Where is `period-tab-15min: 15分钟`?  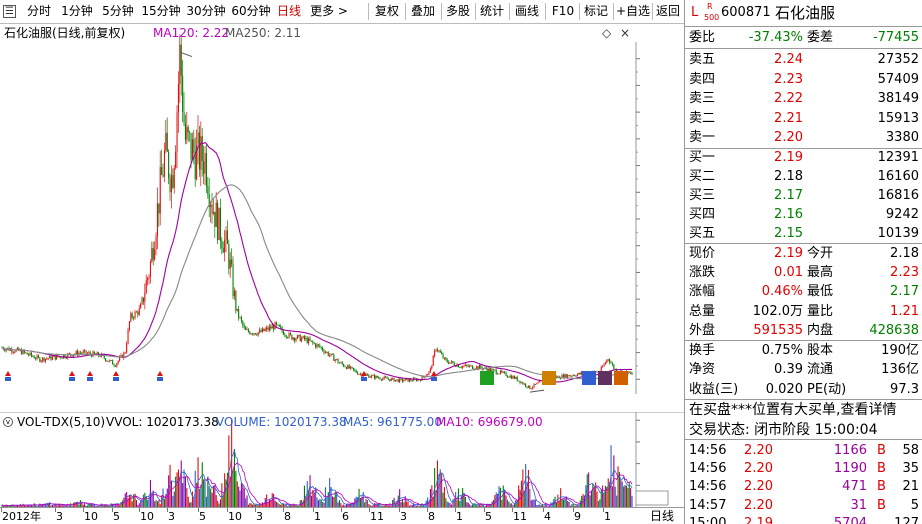
period-tab-15min: 15分钟 is located at coordinates (161, 11).